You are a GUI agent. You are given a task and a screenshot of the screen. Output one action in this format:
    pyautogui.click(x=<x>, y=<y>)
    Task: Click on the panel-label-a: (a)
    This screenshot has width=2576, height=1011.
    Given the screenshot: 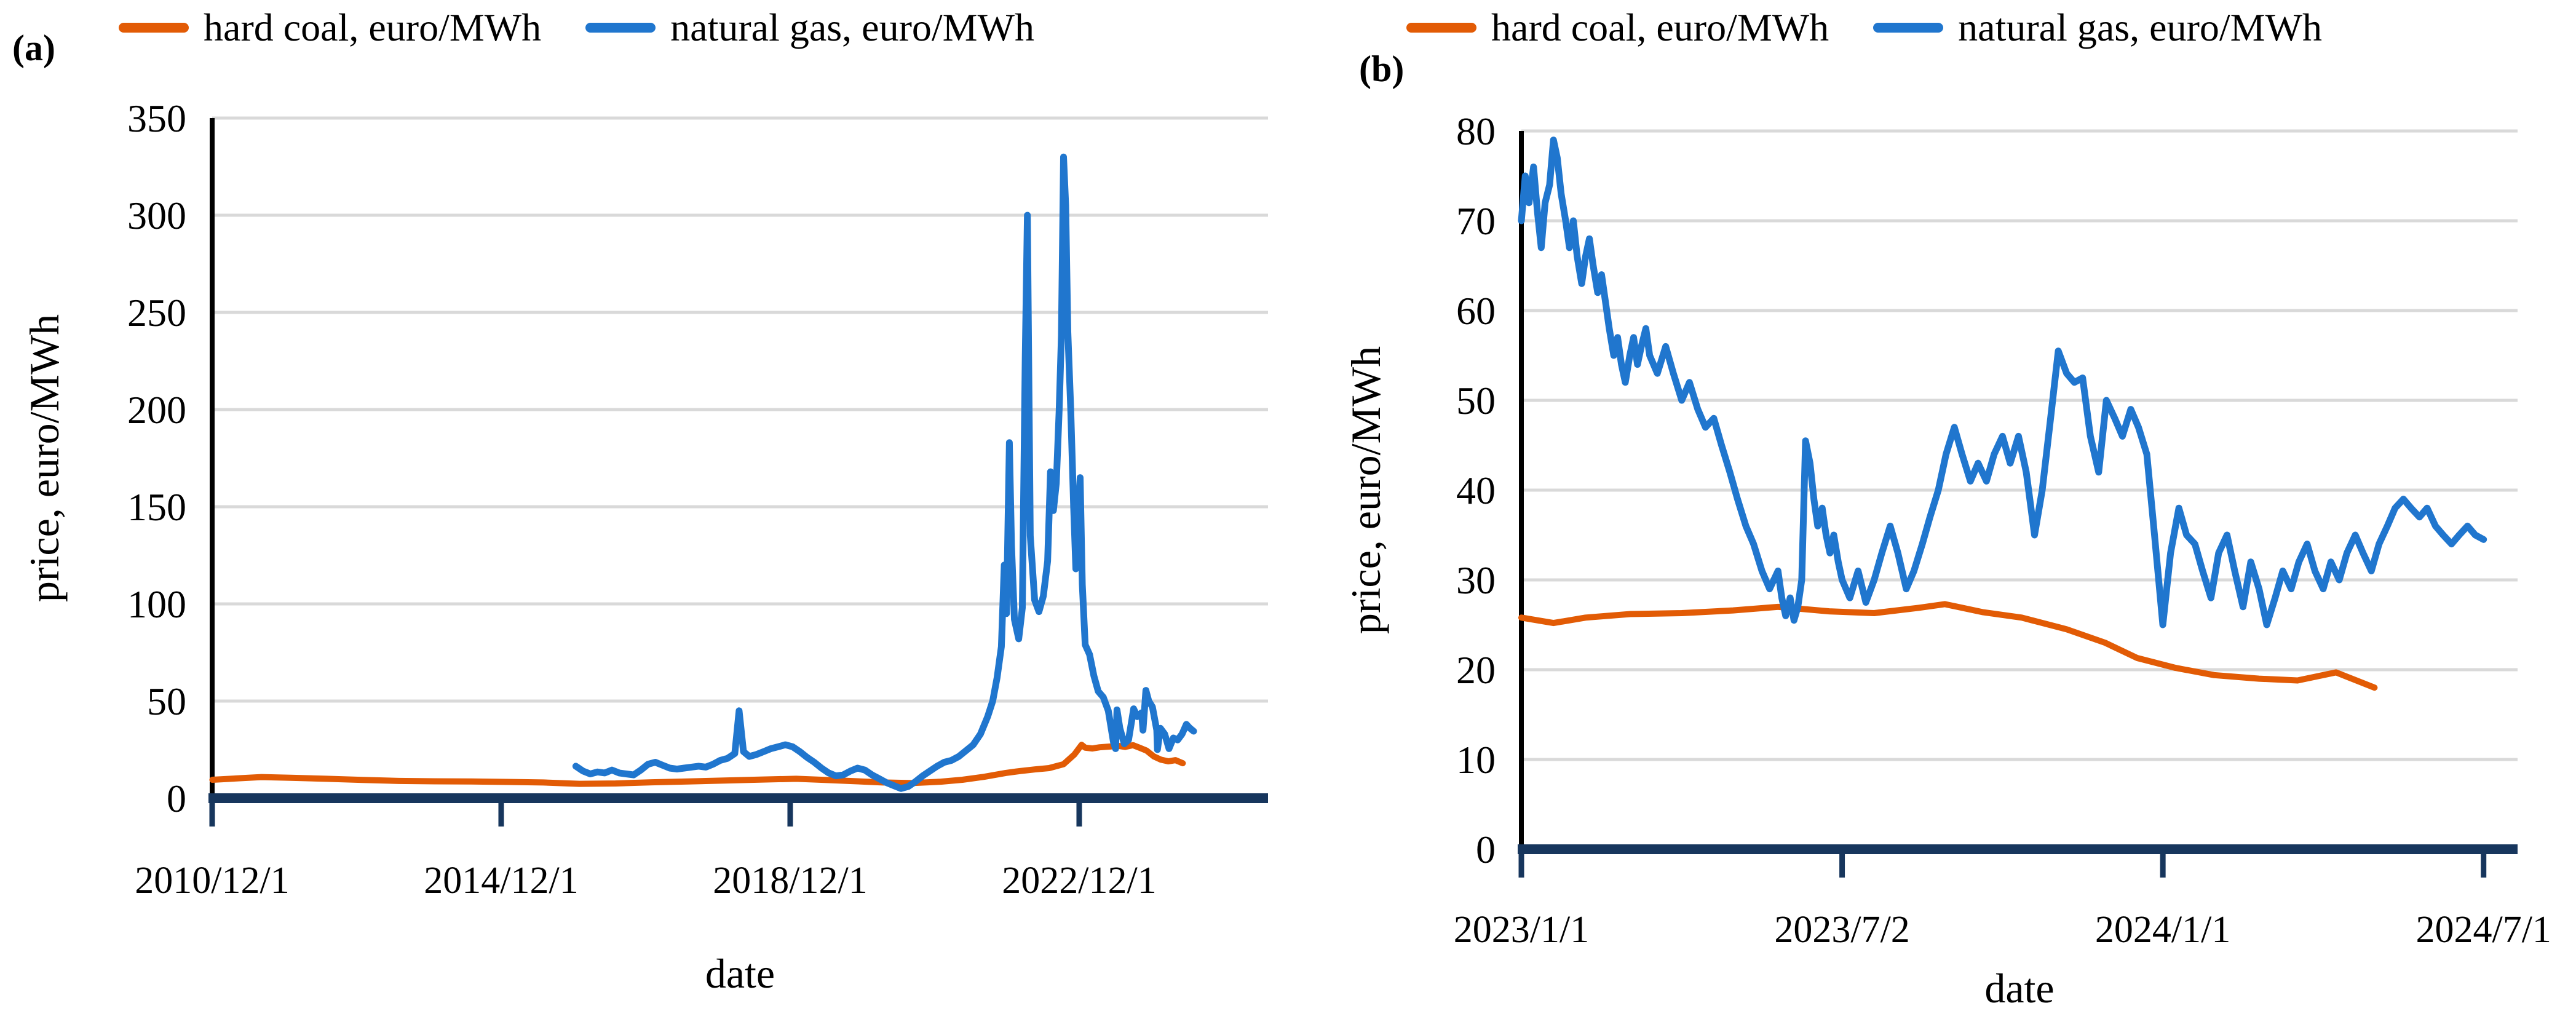 What is the action you would take?
    pyautogui.click(x=33, y=48)
    